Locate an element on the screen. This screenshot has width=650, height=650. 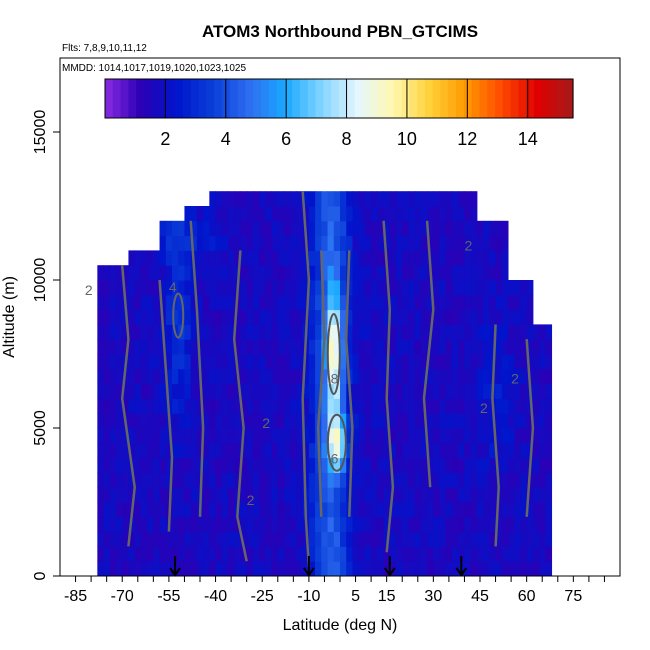
x-tick-label: -25 is located at coordinates (262, 596).